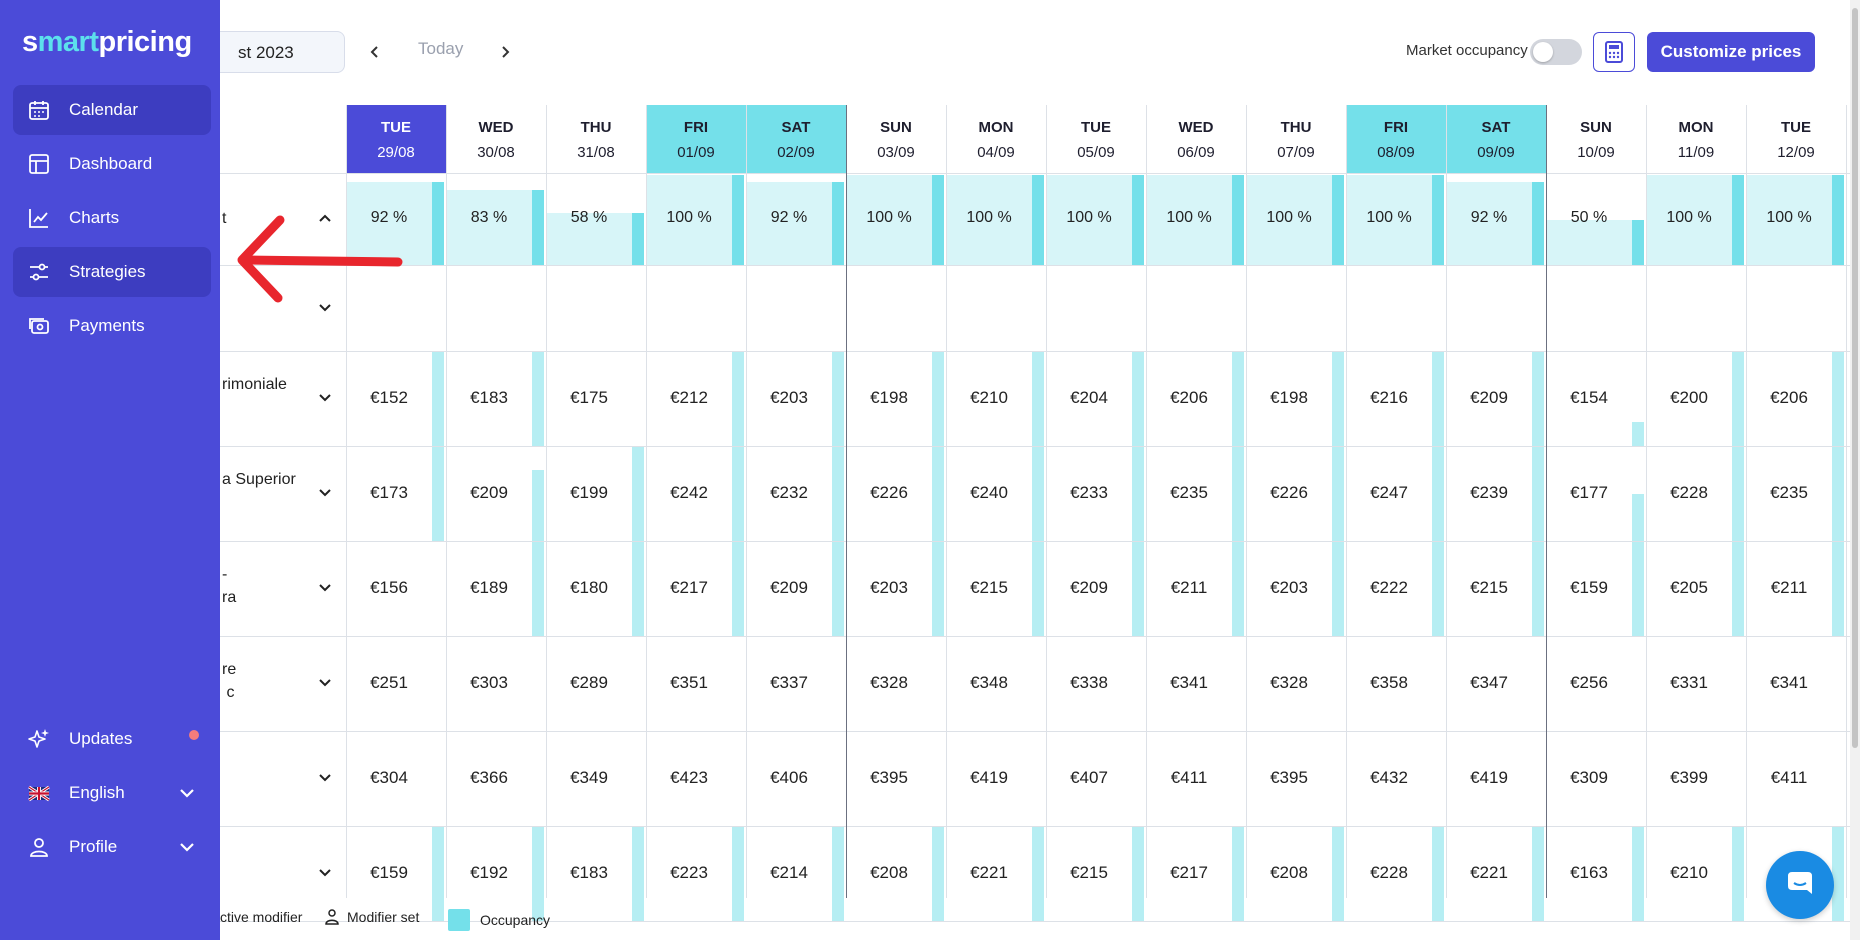 The width and height of the screenshot is (1860, 940). What do you see at coordinates (1296, 139) in the screenshot?
I see `day-header: THU 07/09` at bounding box center [1296, 139].